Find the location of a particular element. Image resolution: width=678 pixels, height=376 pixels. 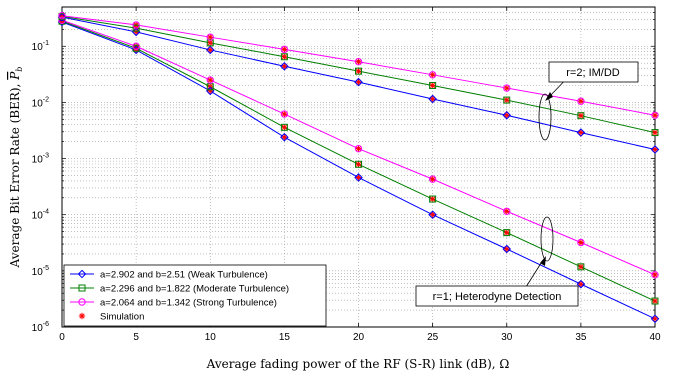

x-tick-label: 30 is located at coordinates (507, 337).